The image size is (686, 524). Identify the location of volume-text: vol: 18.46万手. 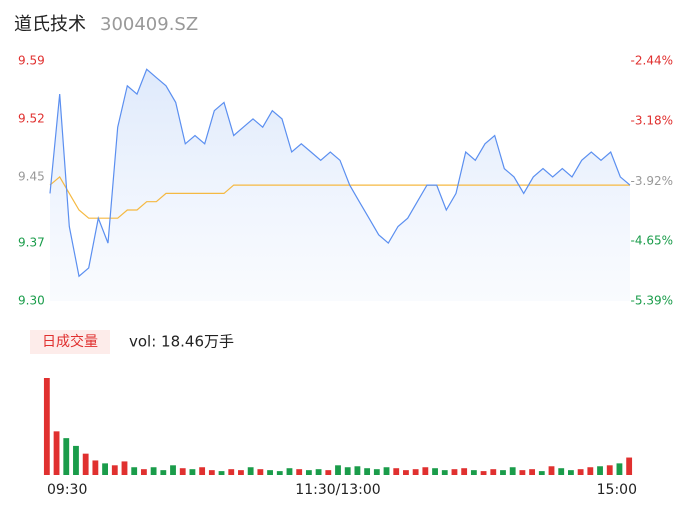
(181, 342).